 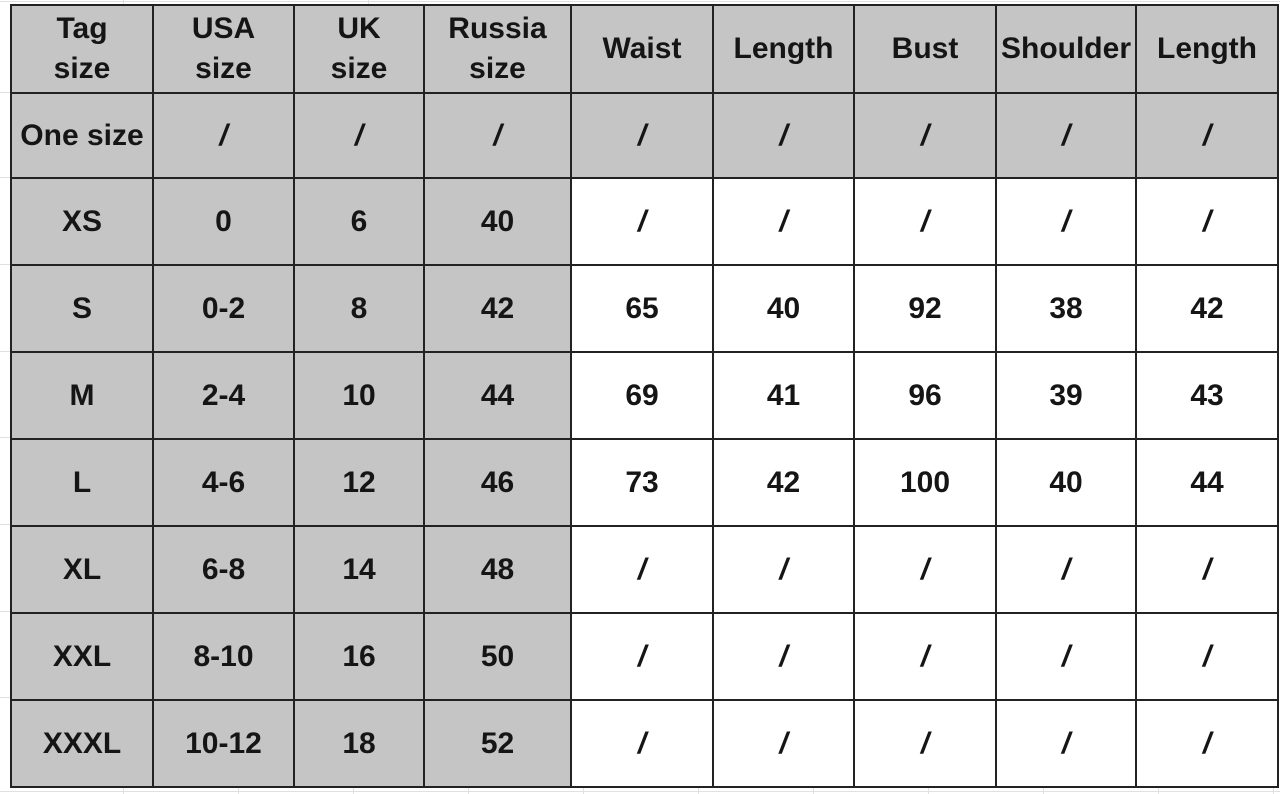 What do you see at coordinates (1207, 482) in the screenshot?
I see `size-cell: 44` at bounding box center [1207, 482].